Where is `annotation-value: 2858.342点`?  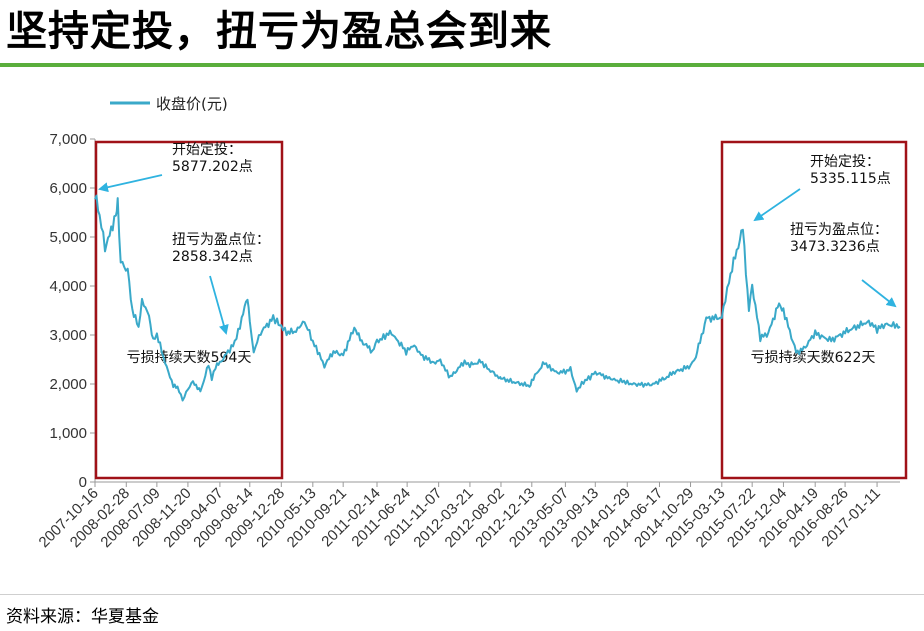 annotation-value: 2858.342点 is located at coordinates (212, 257).